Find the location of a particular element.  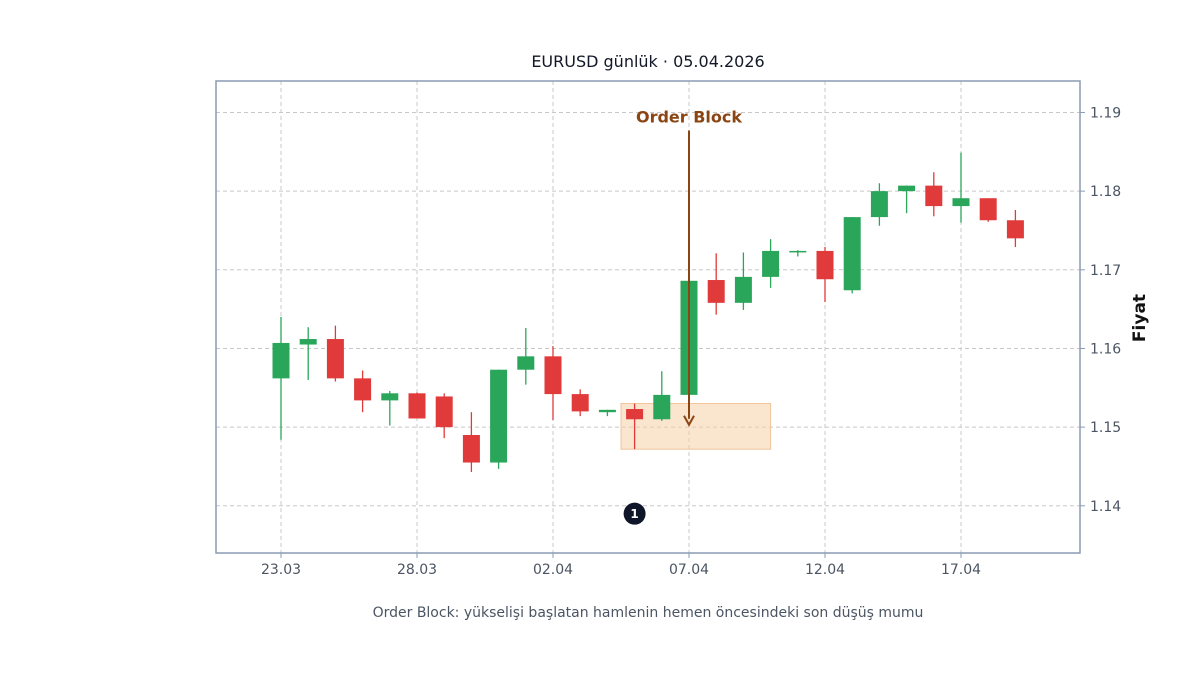

x-tick-label: 12.04 is located at coordinates (825, 570).